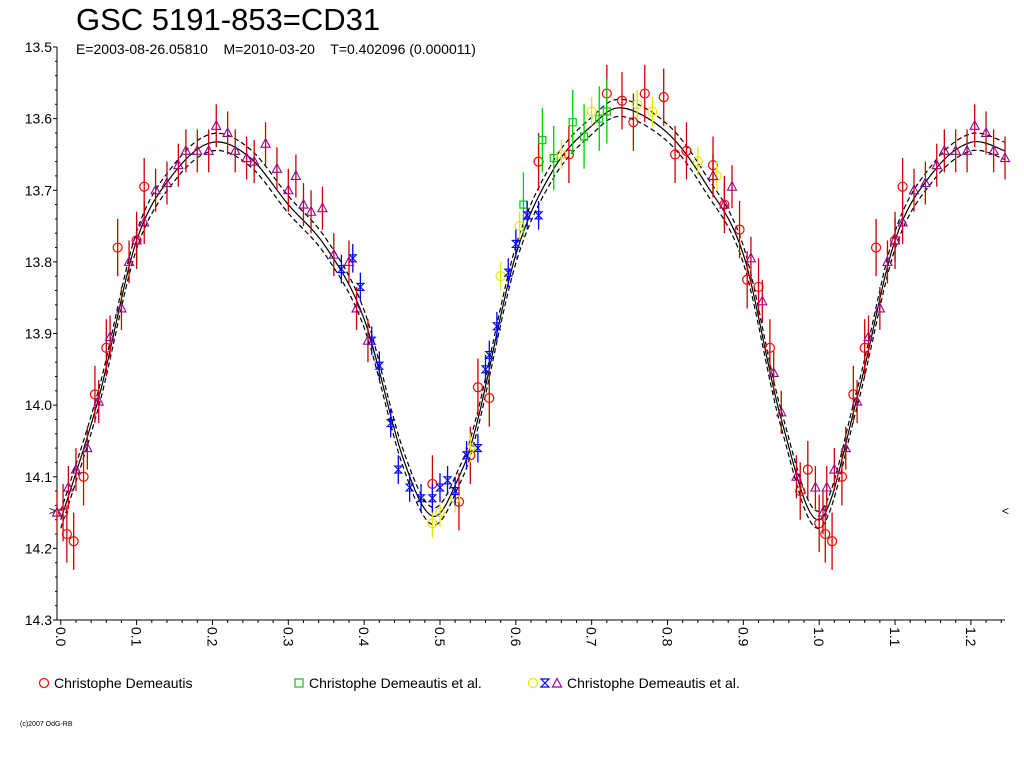 This screenshot has width=1024, height=768. I want to click on chart-title: GSC 5191-853=CD31, so click(228, 19).